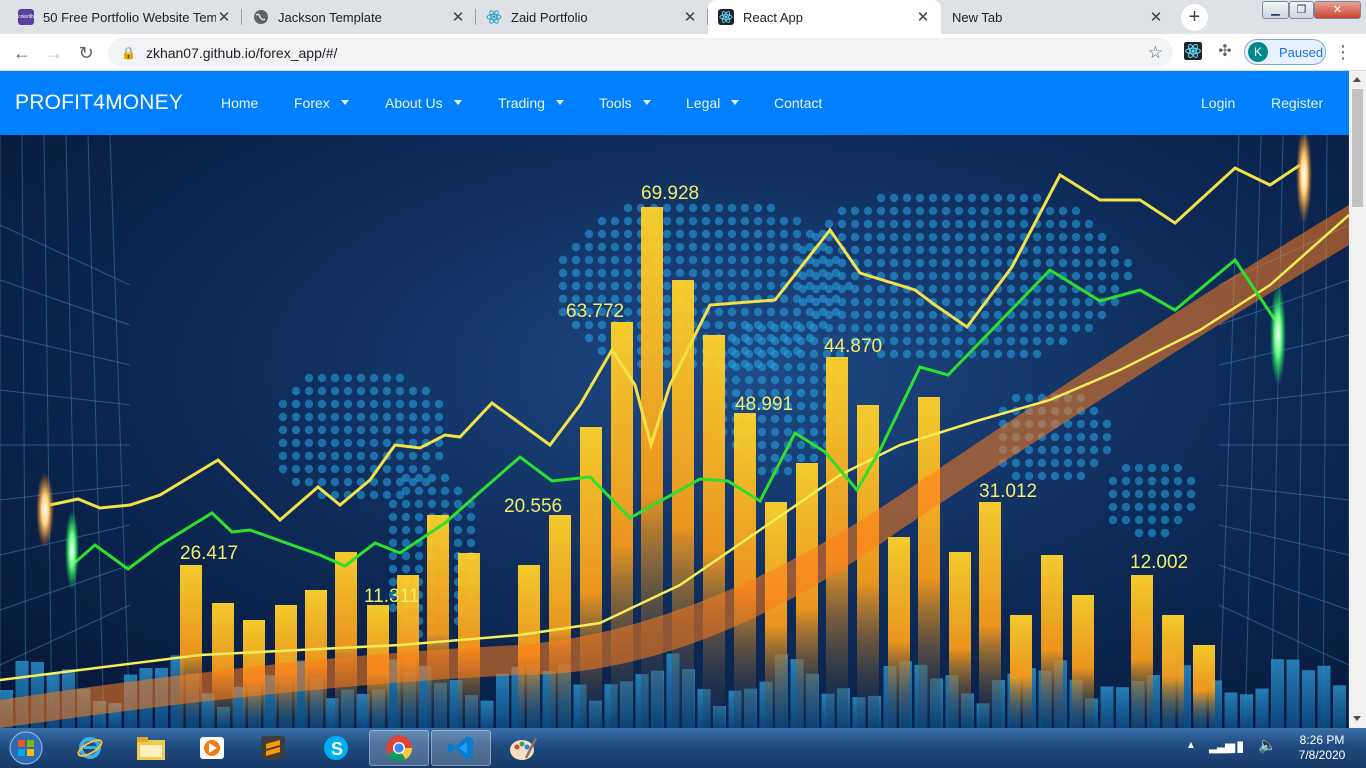 The width and height of the screenshot is (1366, 768). I want to click on nav-trading: Trading, so click(531, 103).